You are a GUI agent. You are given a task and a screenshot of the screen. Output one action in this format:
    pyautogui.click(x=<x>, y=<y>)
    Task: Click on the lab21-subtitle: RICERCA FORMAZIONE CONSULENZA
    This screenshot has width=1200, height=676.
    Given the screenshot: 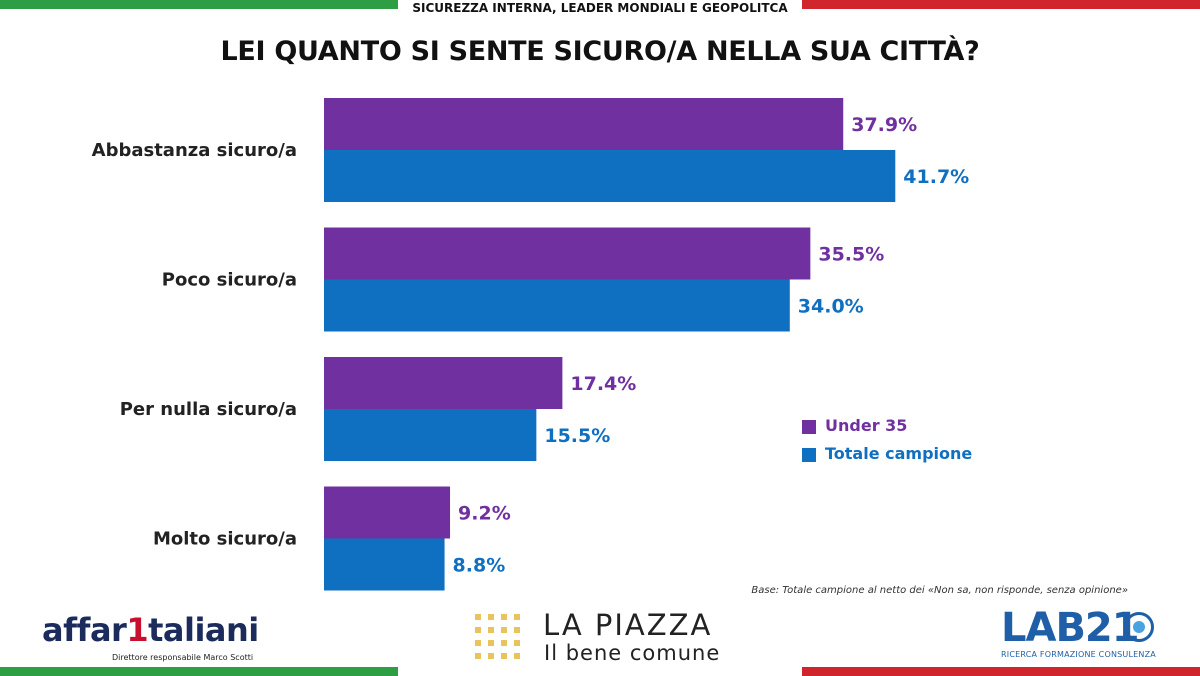 What is the action you would take?
    pyautogui.click(x=1078, y=654)
    